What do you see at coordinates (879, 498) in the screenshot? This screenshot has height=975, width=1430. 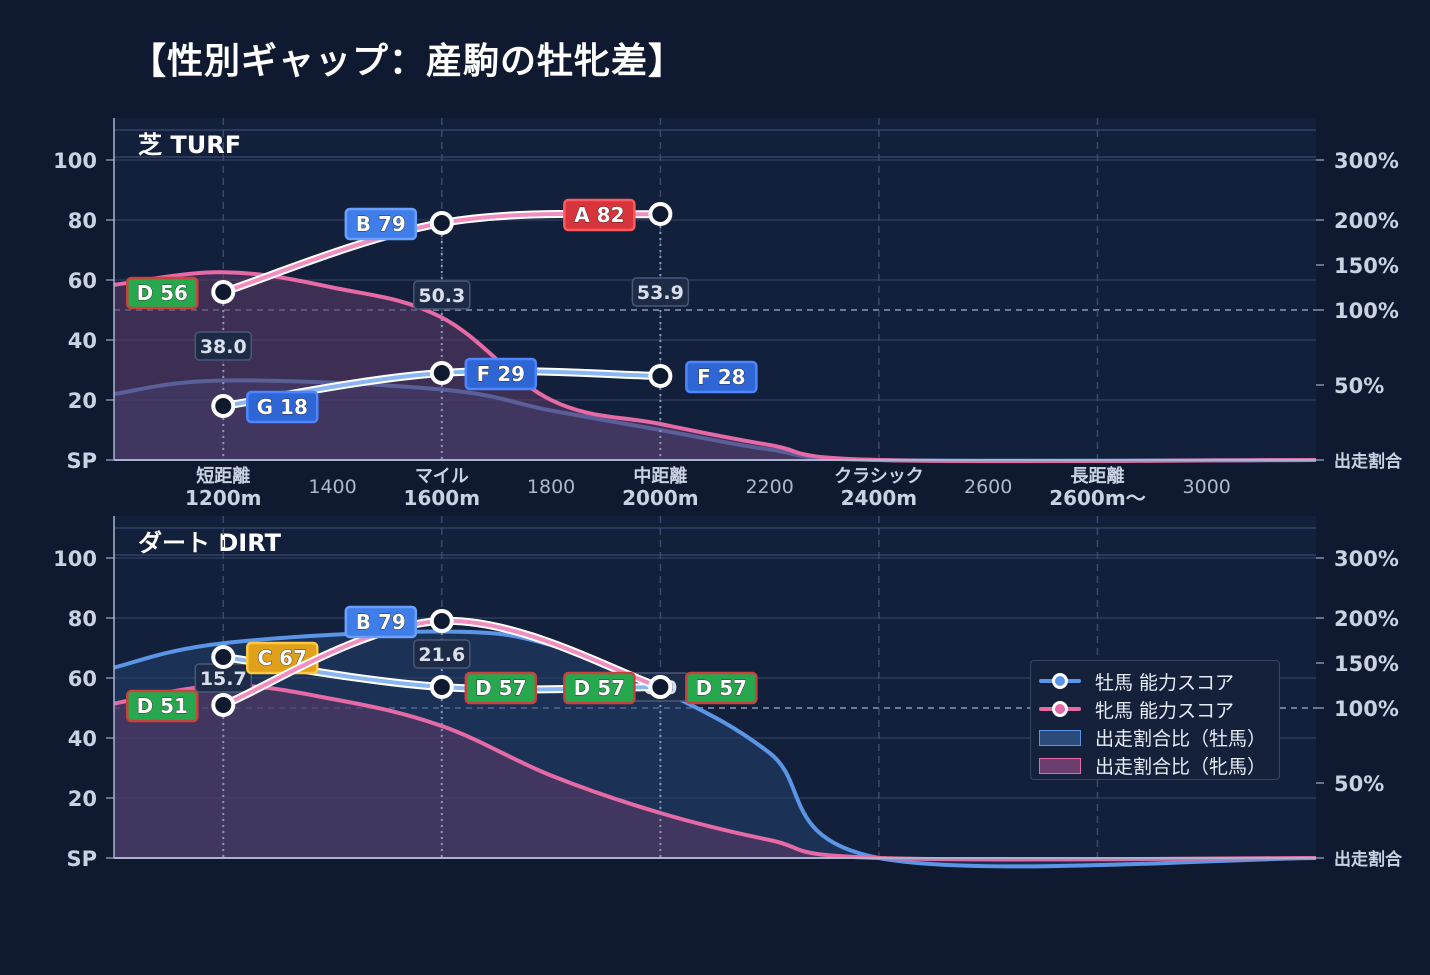 I see `x-tick-label-bottom: 2400m` at bounding box center [879, 498].